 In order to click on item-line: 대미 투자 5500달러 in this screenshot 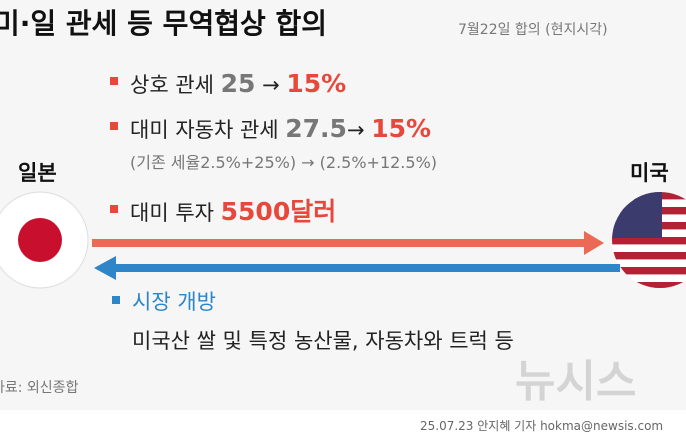, I will do `click(233, 211)`.